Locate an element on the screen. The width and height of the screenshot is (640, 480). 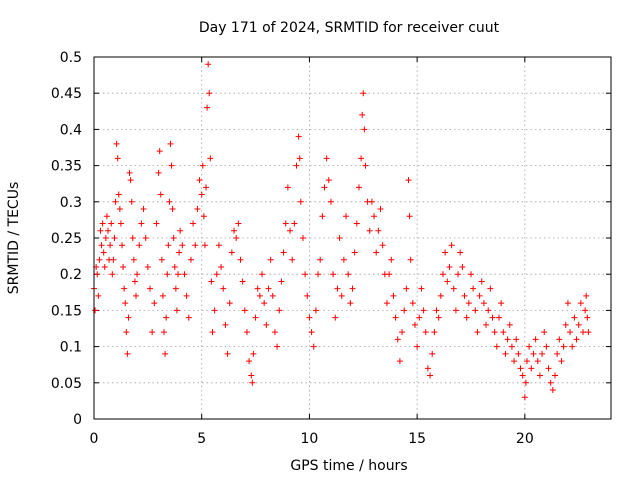
y-tick-label: 0.45 is located at coordinates (66, 94).